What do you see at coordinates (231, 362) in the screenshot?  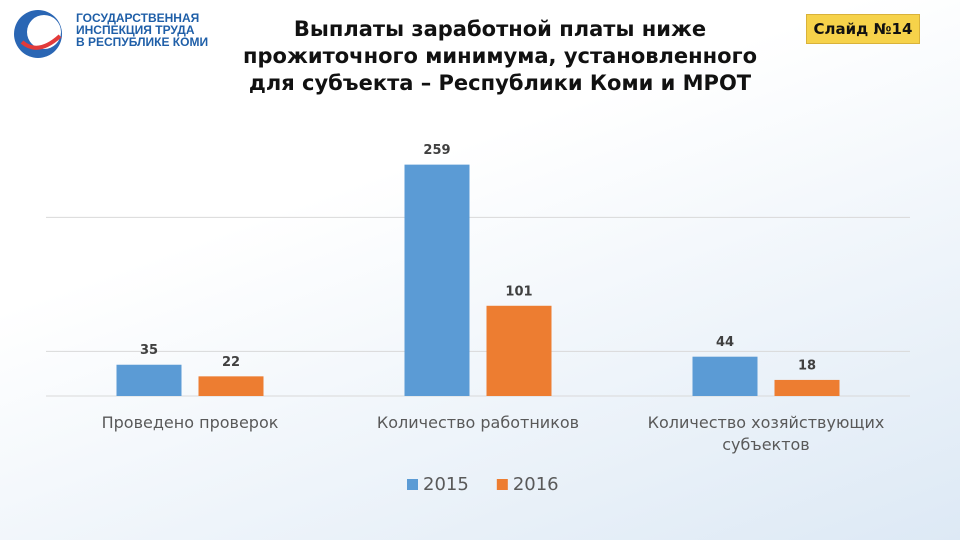 I see `data-label: 22` at bounding box center [231, 362].